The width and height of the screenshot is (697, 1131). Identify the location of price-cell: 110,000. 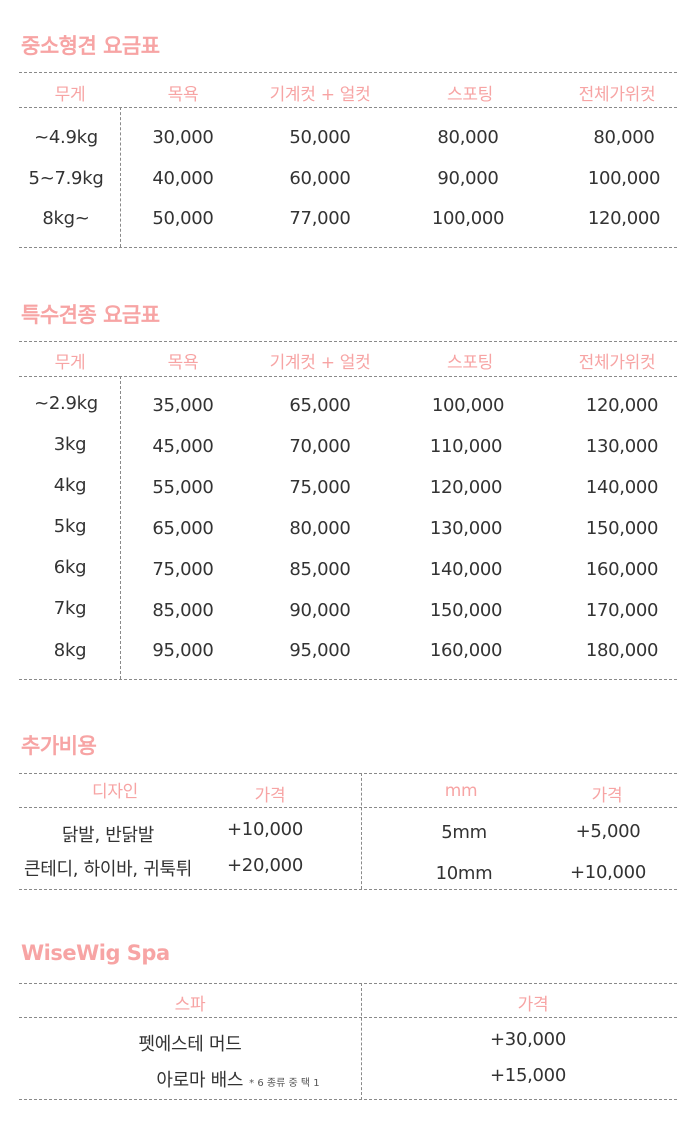
(466, 446).